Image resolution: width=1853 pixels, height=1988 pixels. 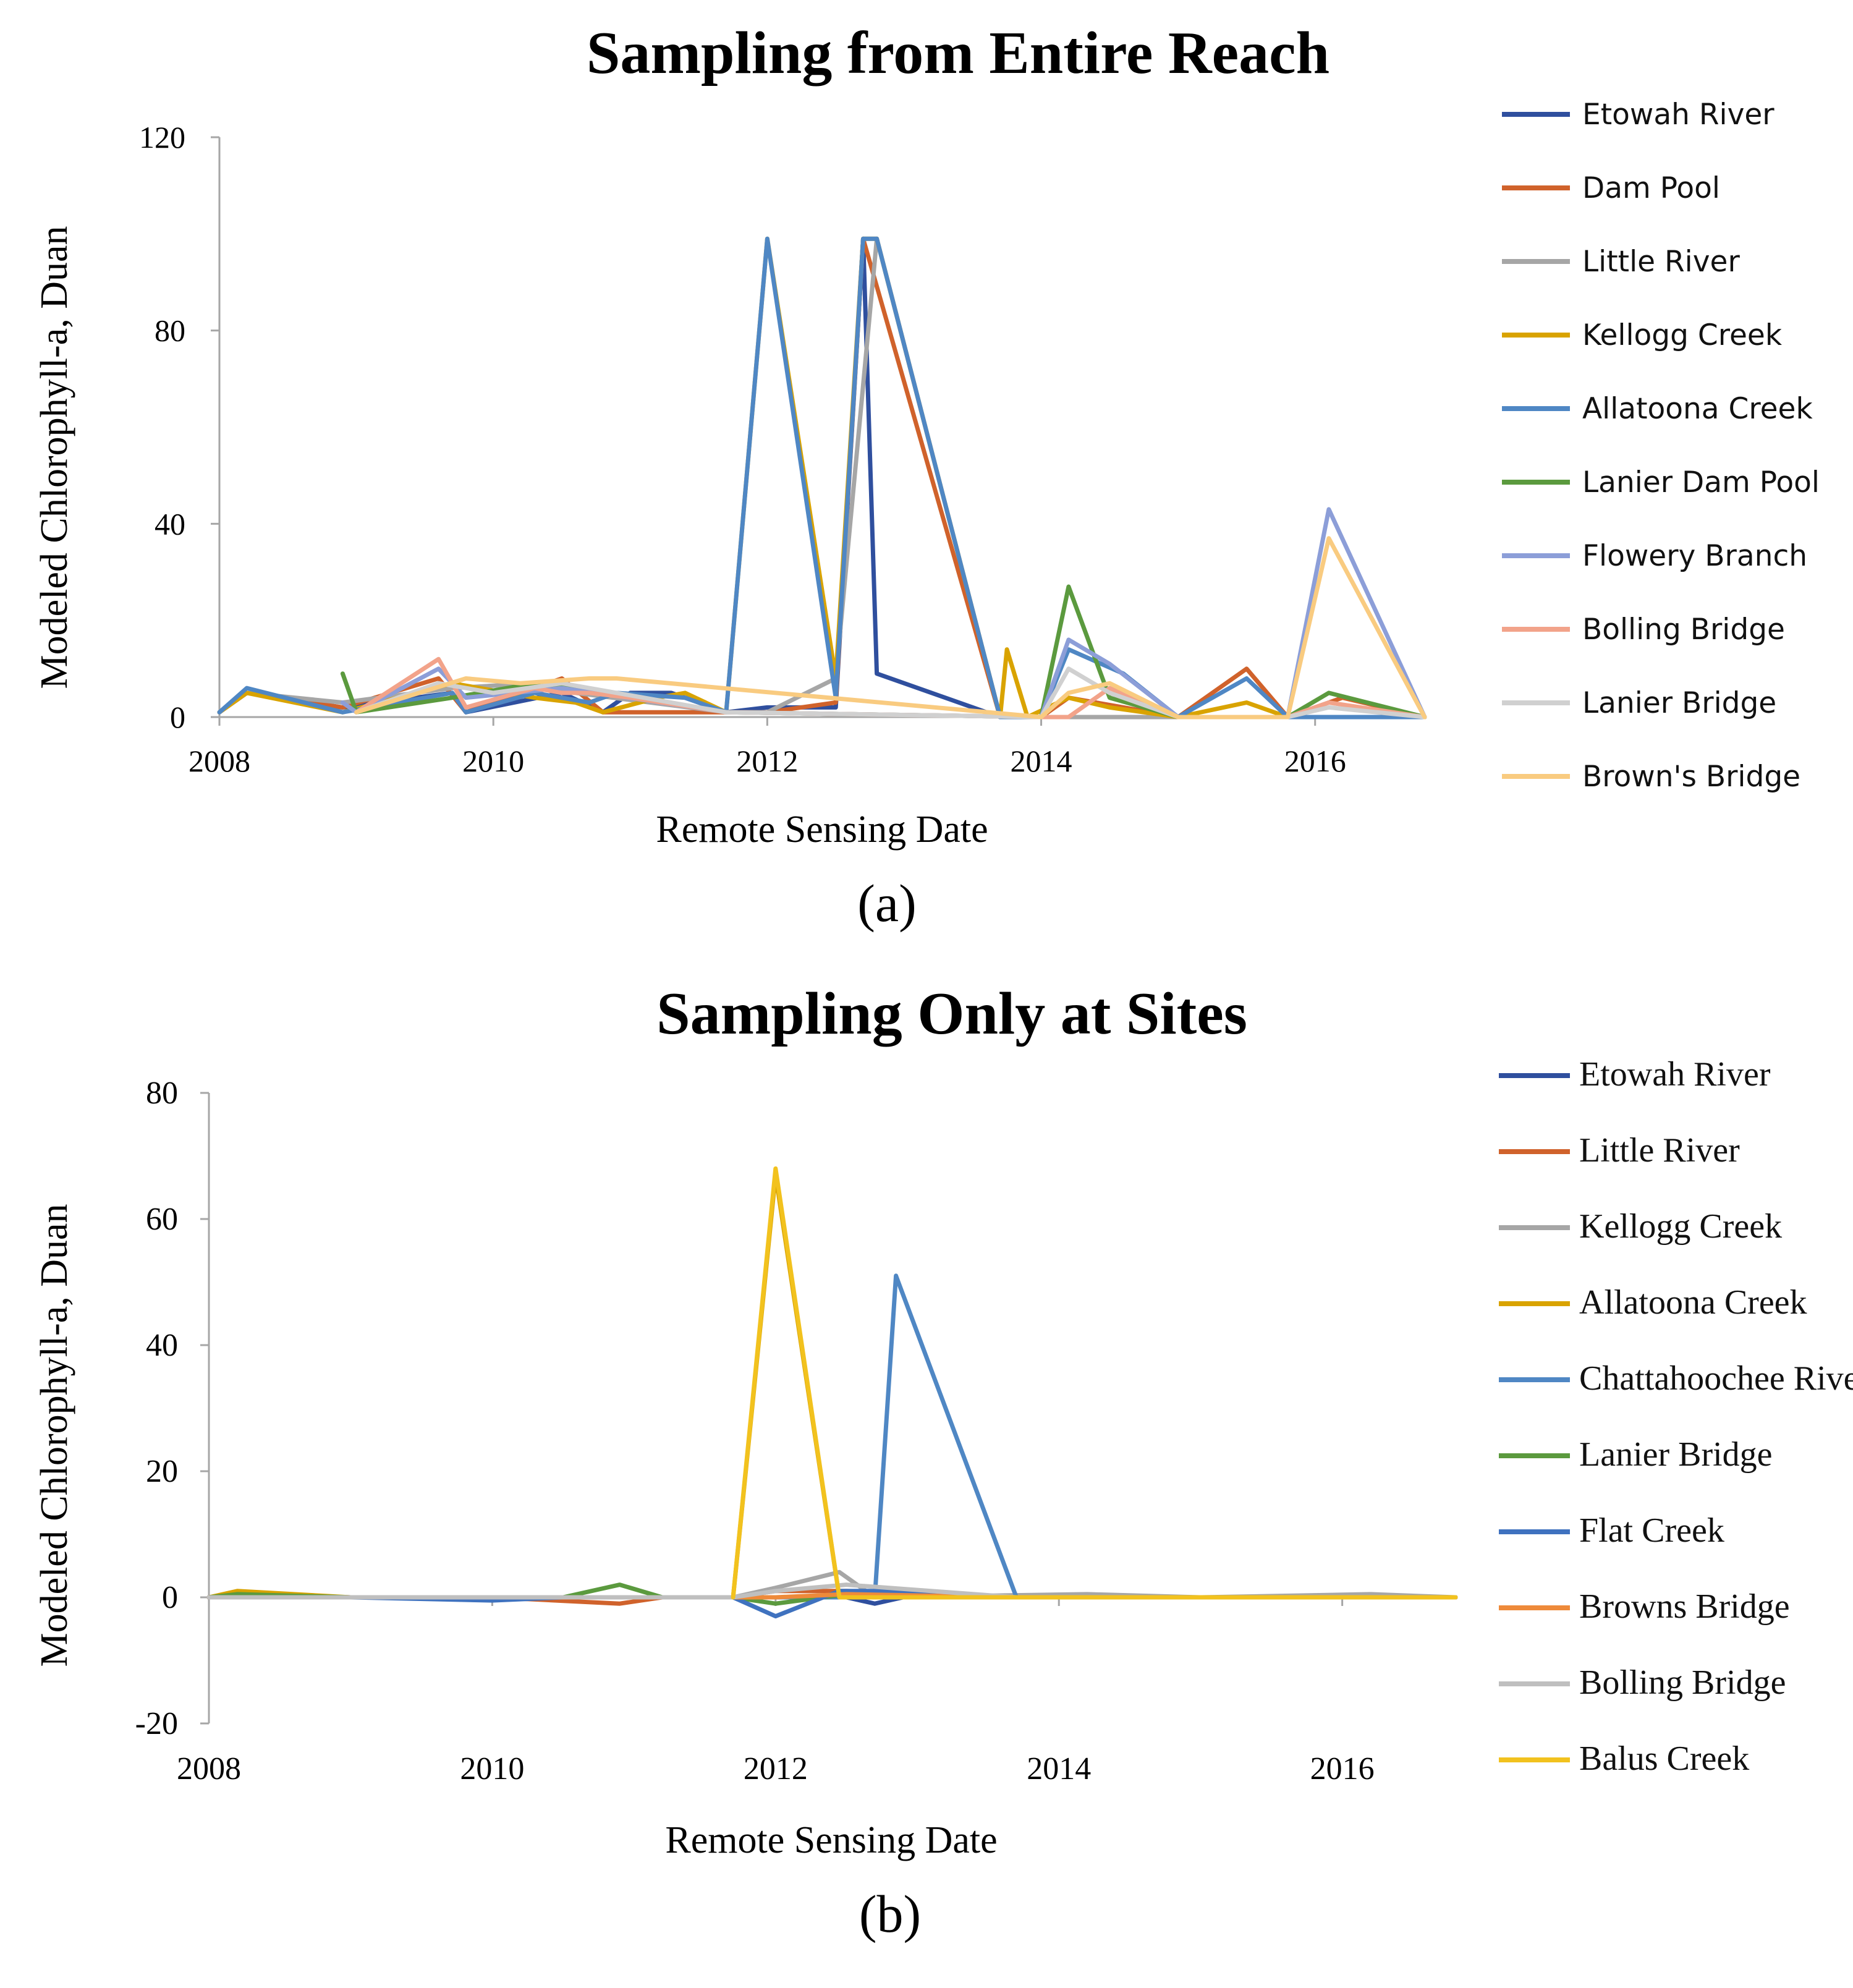 What do you see at coordinates (1691, 777) in the screenshot?
I see `chart-a-legend-label: Brown's Bridge` at bounding box center [1691, 777].